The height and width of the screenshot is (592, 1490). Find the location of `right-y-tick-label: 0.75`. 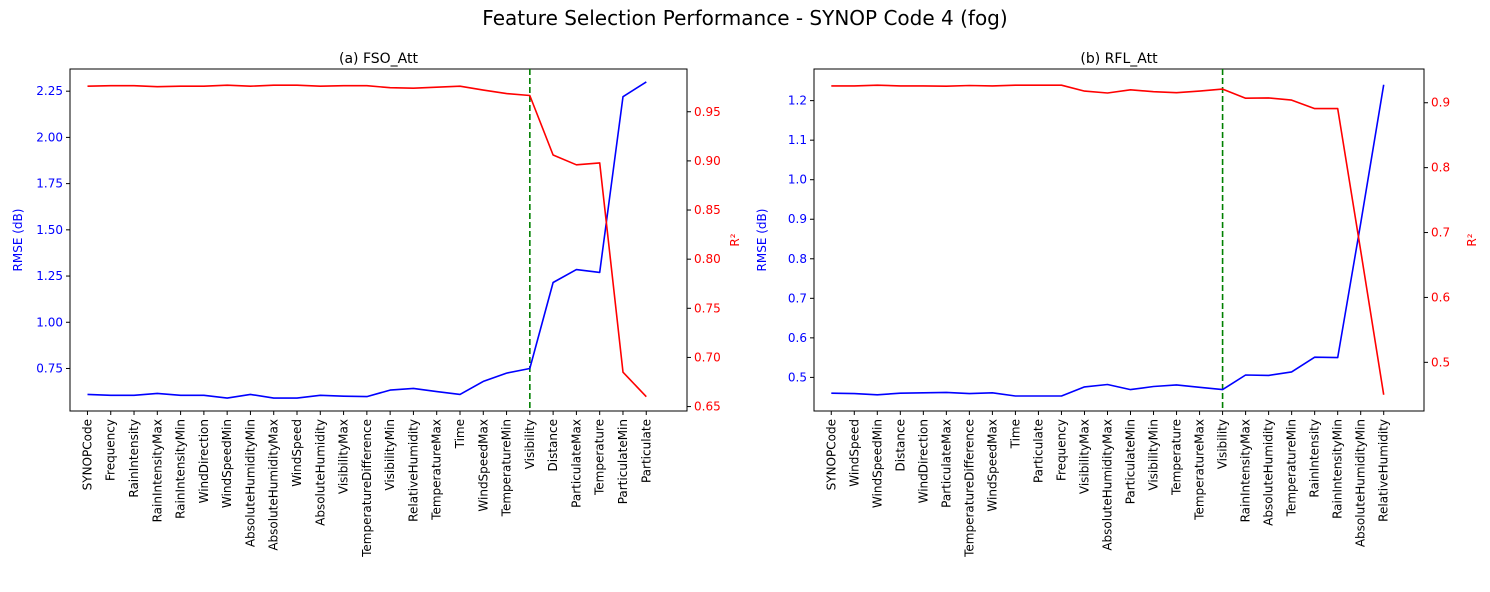

right-y-tick-label: 0.75 is located at coordinates (707, 308).